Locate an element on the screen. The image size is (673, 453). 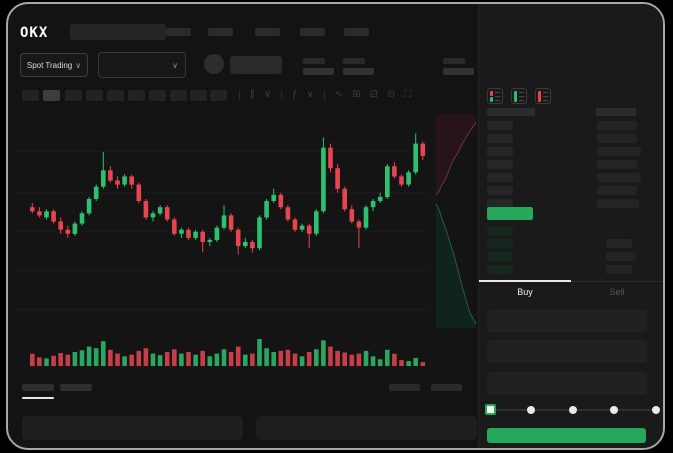
line-tool-icon: ∿ is located at coordinates (339, 94).